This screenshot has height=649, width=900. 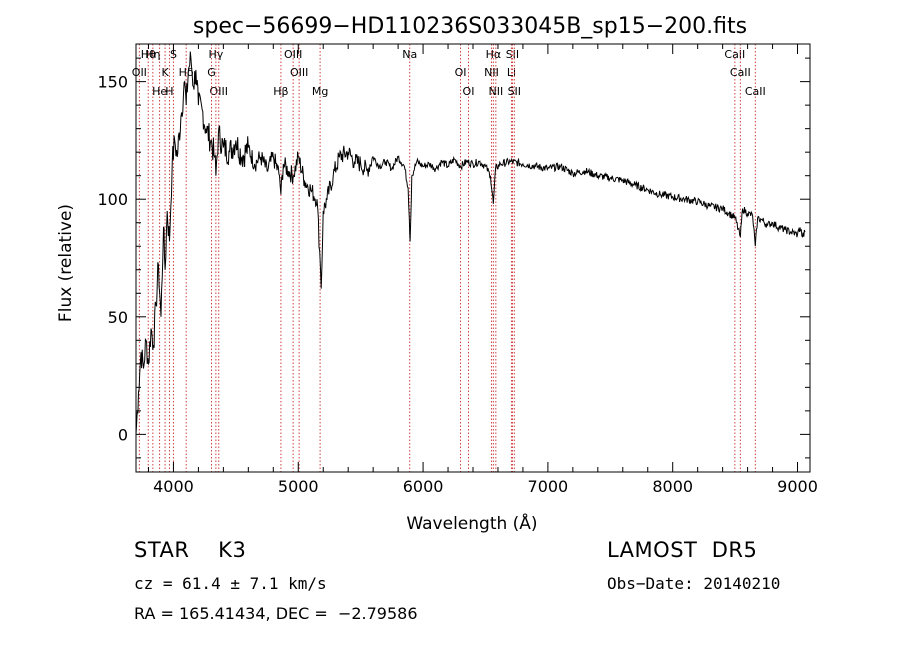 What do you see at coordinates (173, 54) in the screenshot?
I see `line-marker-label: S` at bounding box center [173, 54].